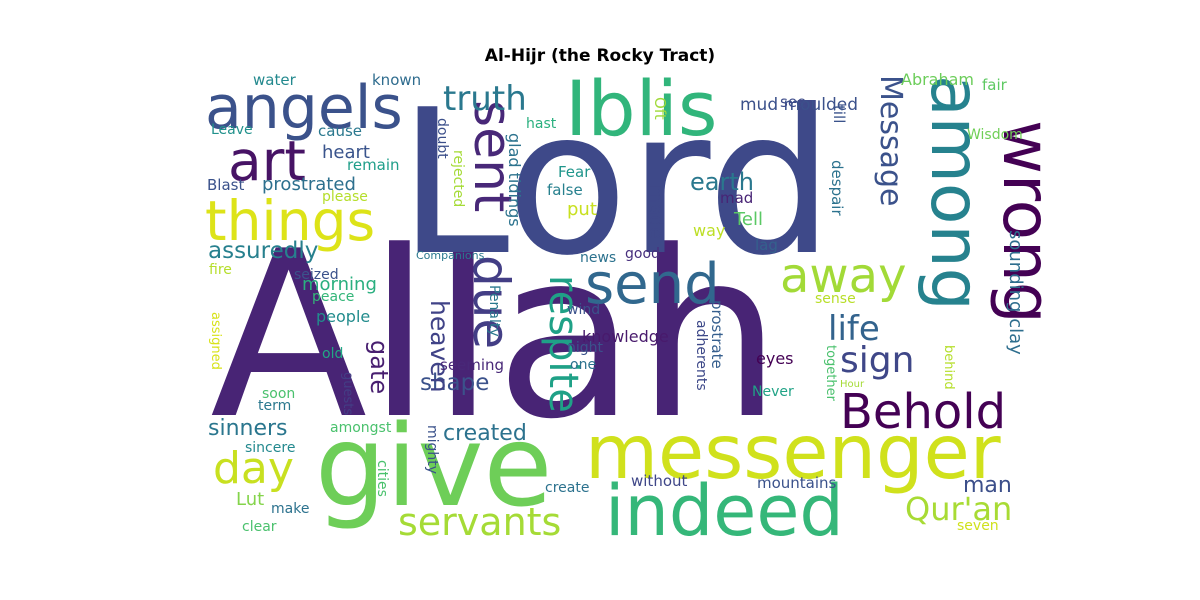  What do you see at coordinates (766, 245) in the screenshot?
I see `word-lag: lag` at bounding box center [766, 245].